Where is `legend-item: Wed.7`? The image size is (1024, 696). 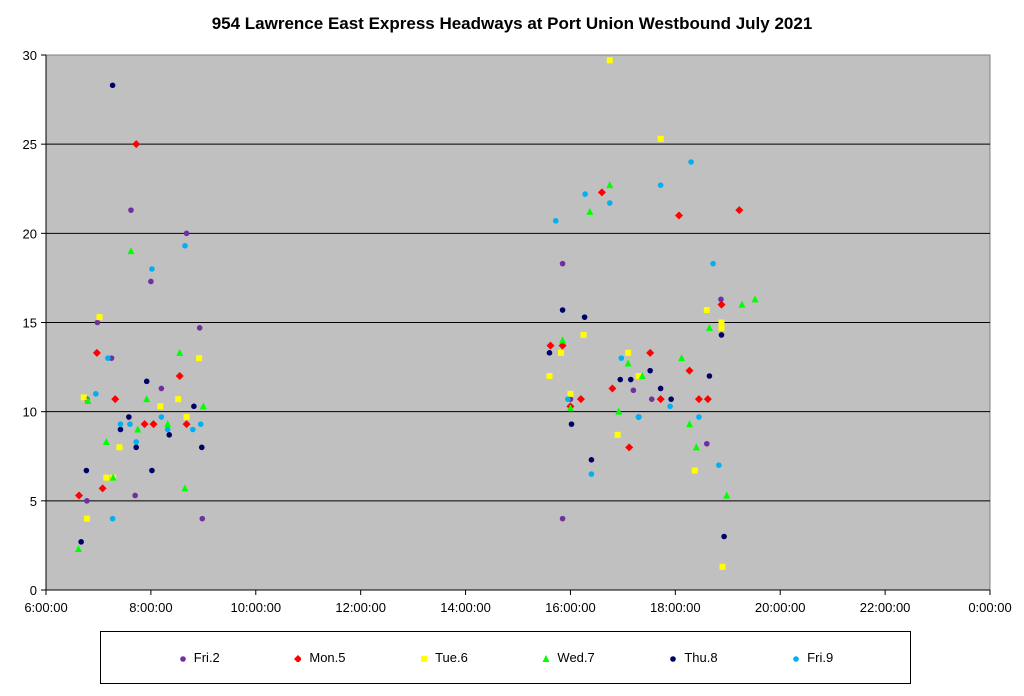
legend-item: Wed.7 is located at coordinates (568, 657).